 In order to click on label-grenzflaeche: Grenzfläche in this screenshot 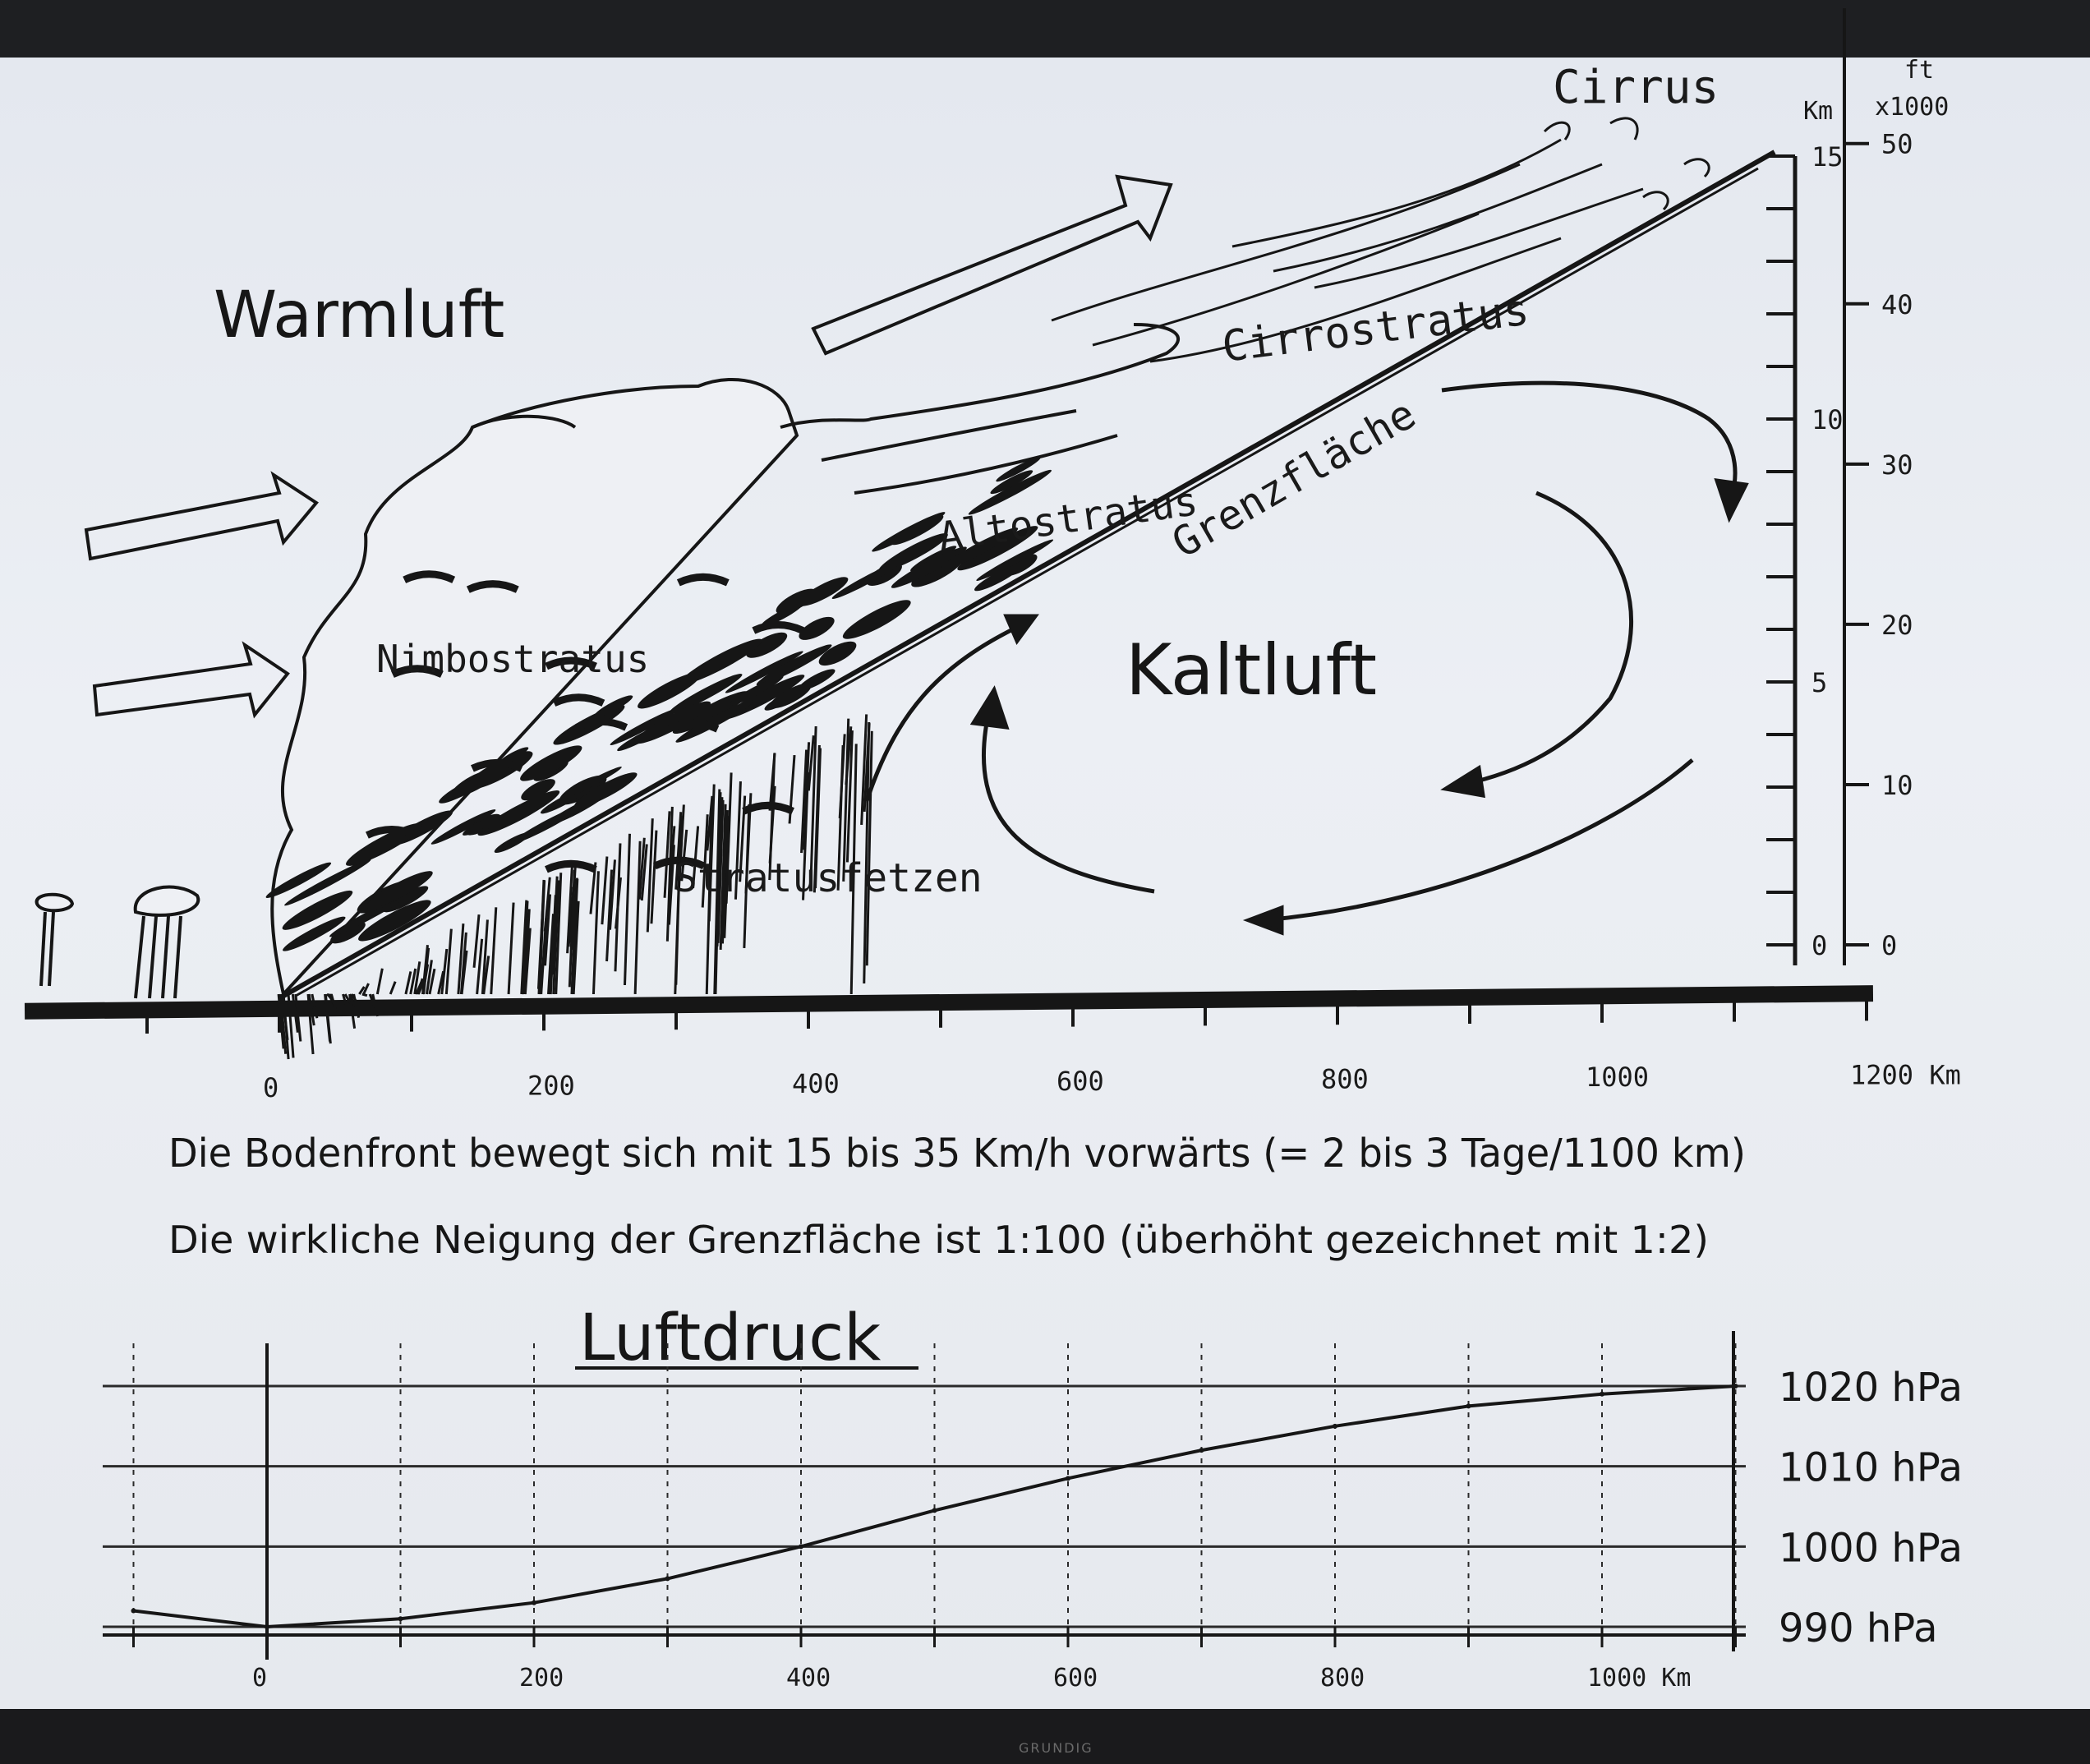, I will do `click(1294, 479)`.